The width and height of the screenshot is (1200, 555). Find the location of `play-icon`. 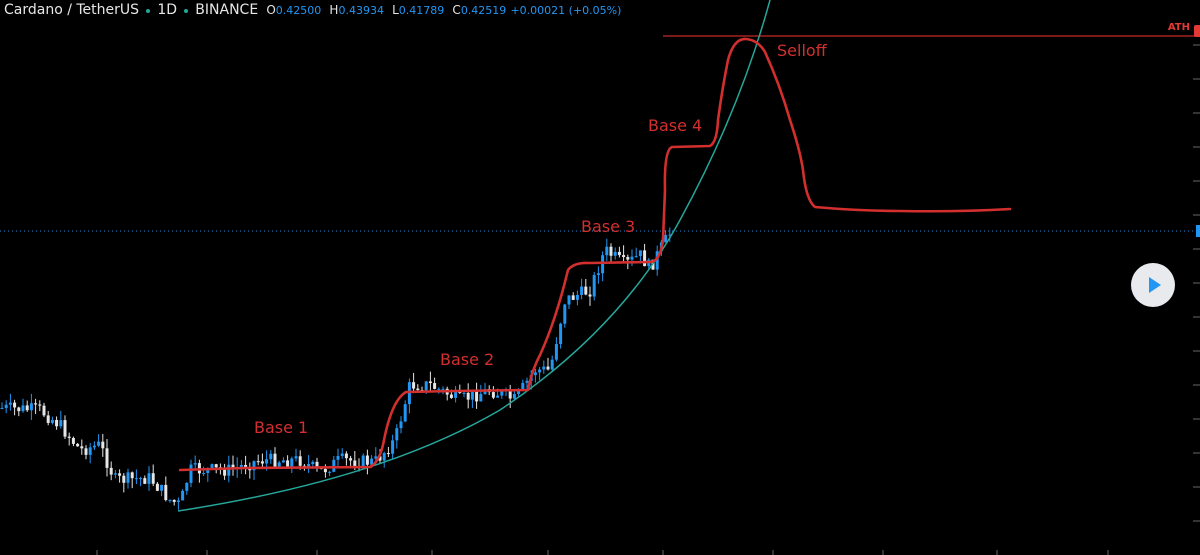

play-icon is located at coordinates (1155, 285).